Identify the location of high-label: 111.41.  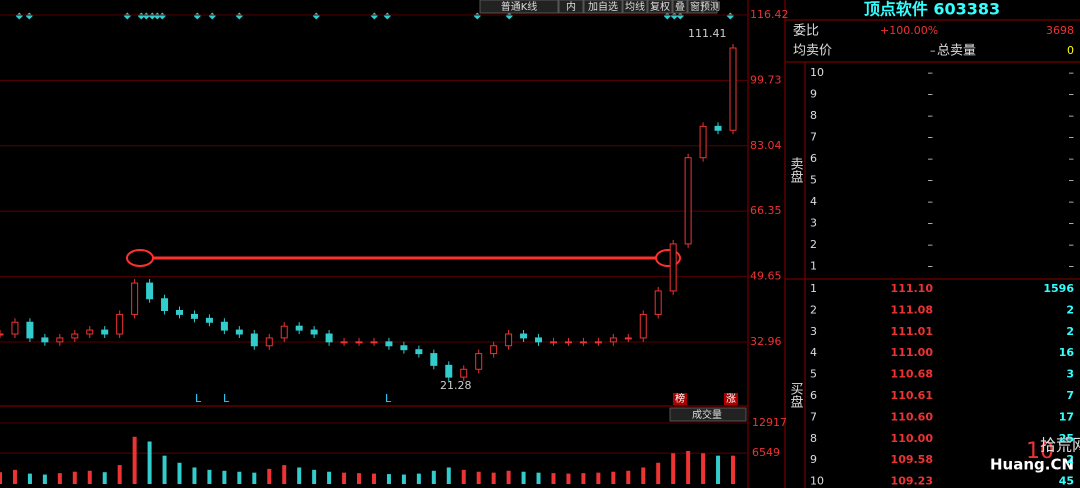
(707, 33).